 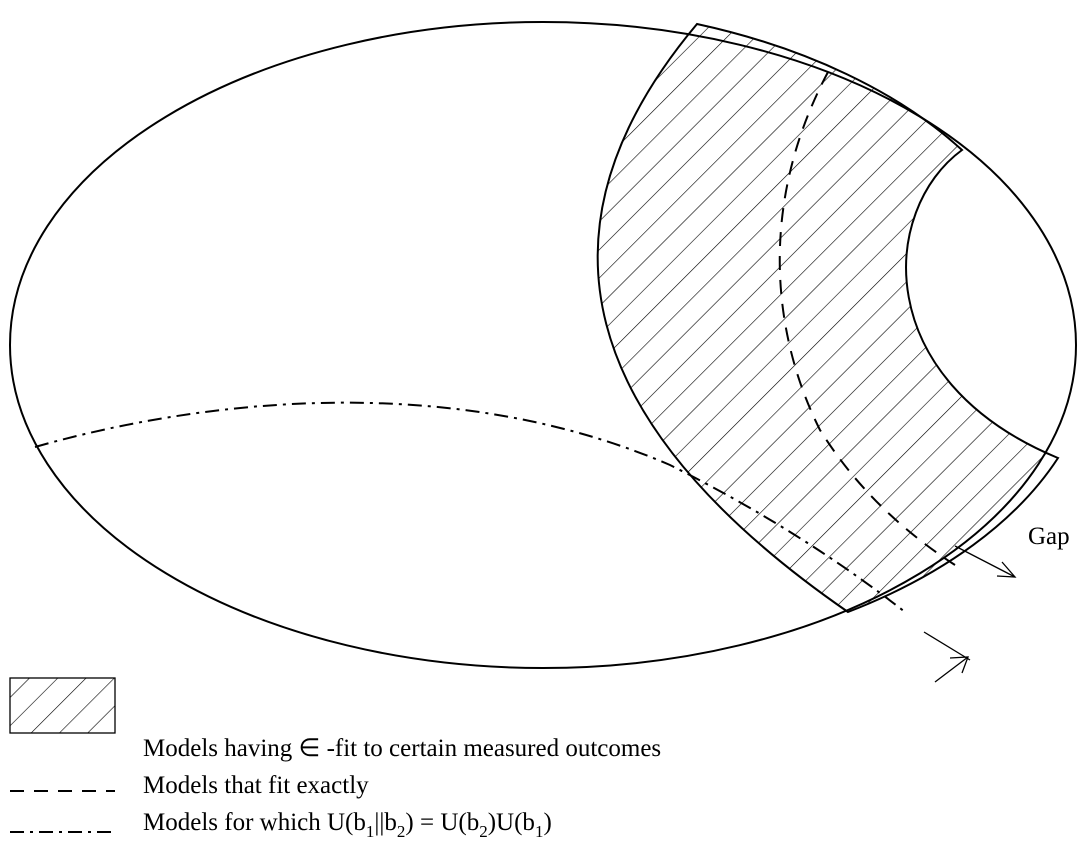 What do you see at coordinates (62, 705) in the screenshot?
I see `legend-hatch-swatch` at bounding box center [62, 705].